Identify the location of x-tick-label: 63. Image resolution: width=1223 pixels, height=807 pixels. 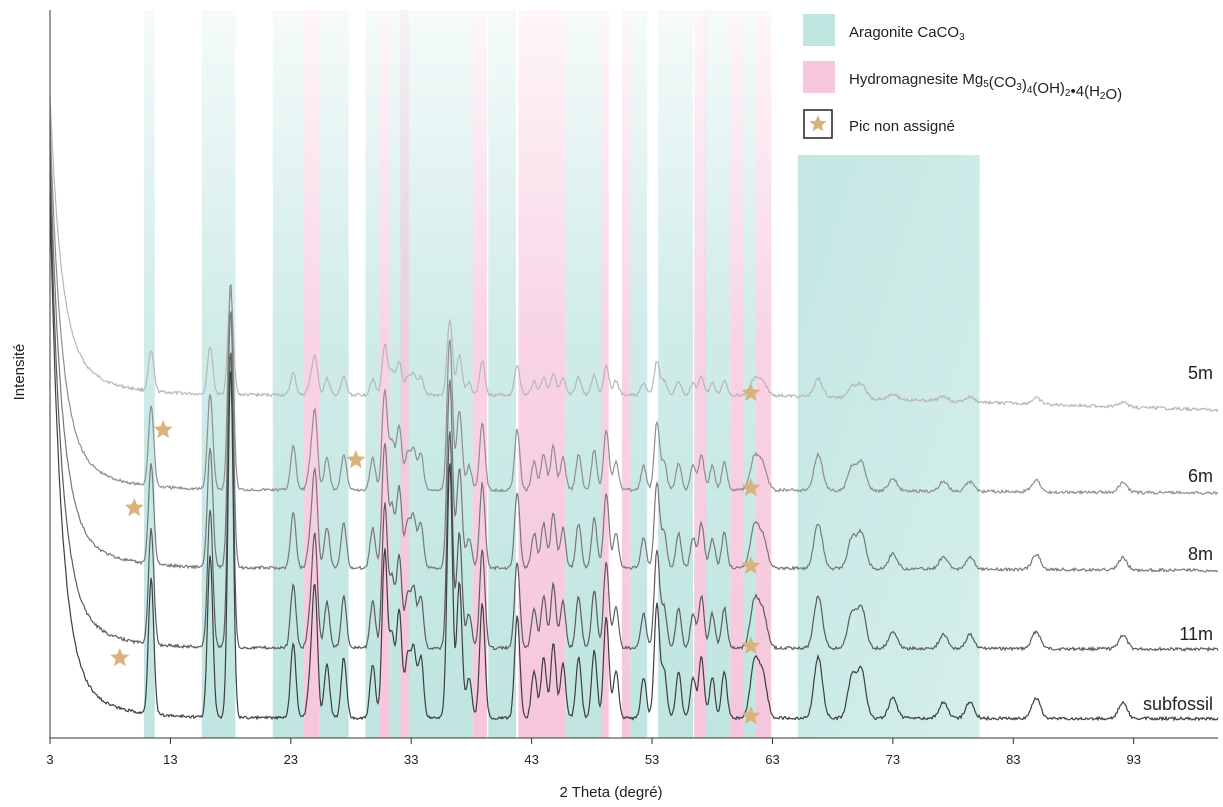
(772, 759).